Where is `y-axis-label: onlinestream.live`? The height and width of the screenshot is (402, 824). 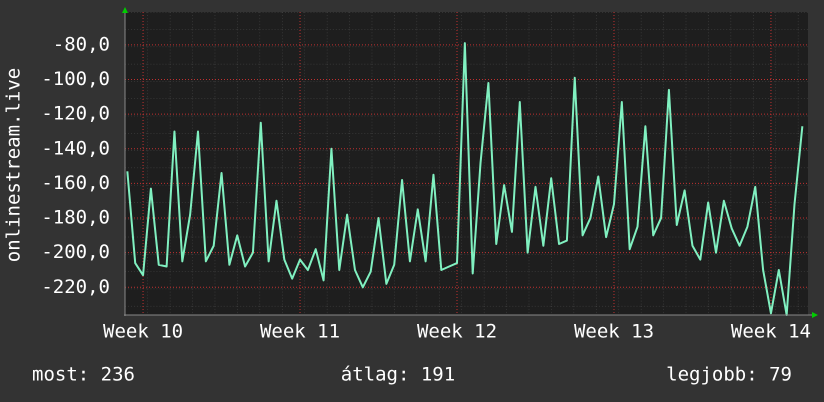 y-axis-label: onlinestream.live is located at coordinates (14, 165).